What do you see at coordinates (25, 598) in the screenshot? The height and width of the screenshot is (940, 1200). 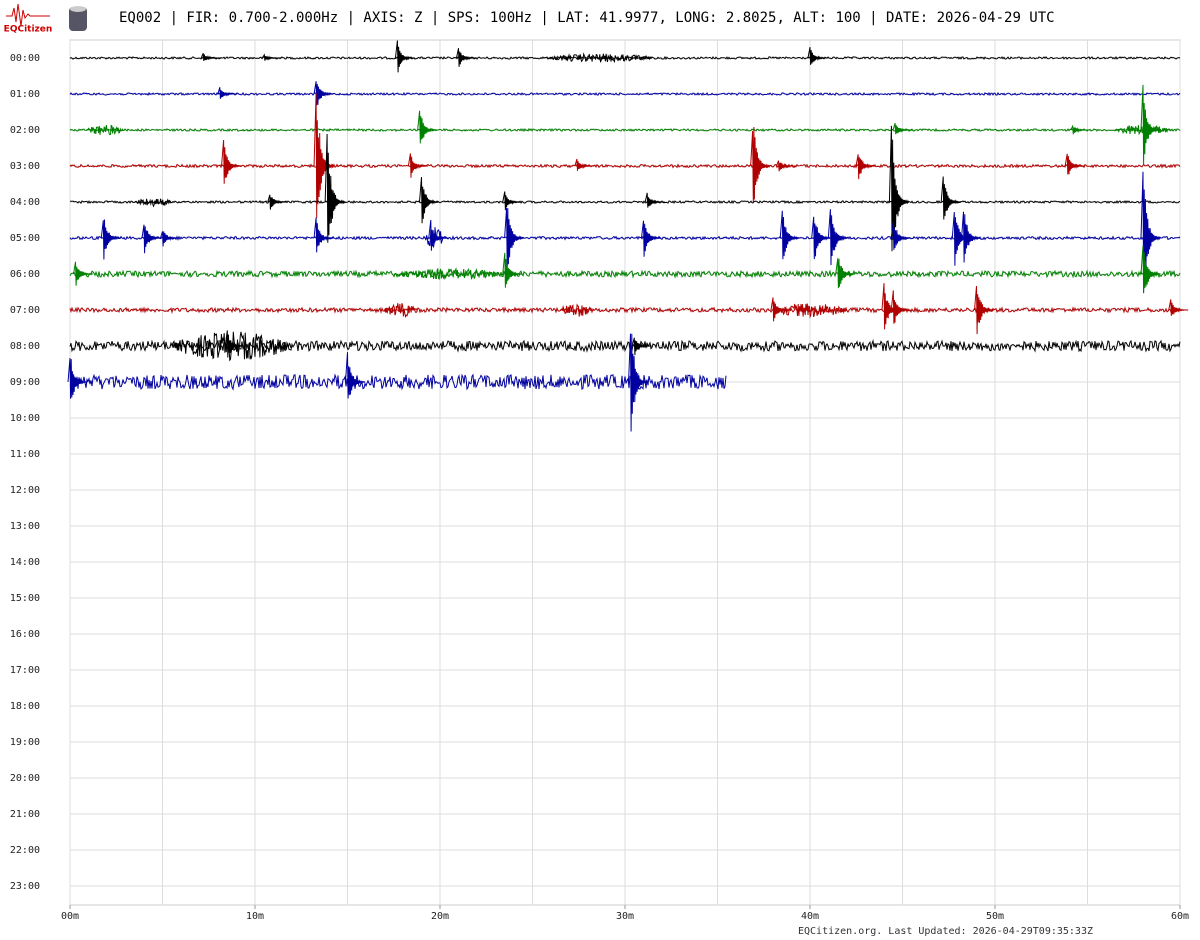 I see `row-label: 15:00` at bounding box center [25, 598].